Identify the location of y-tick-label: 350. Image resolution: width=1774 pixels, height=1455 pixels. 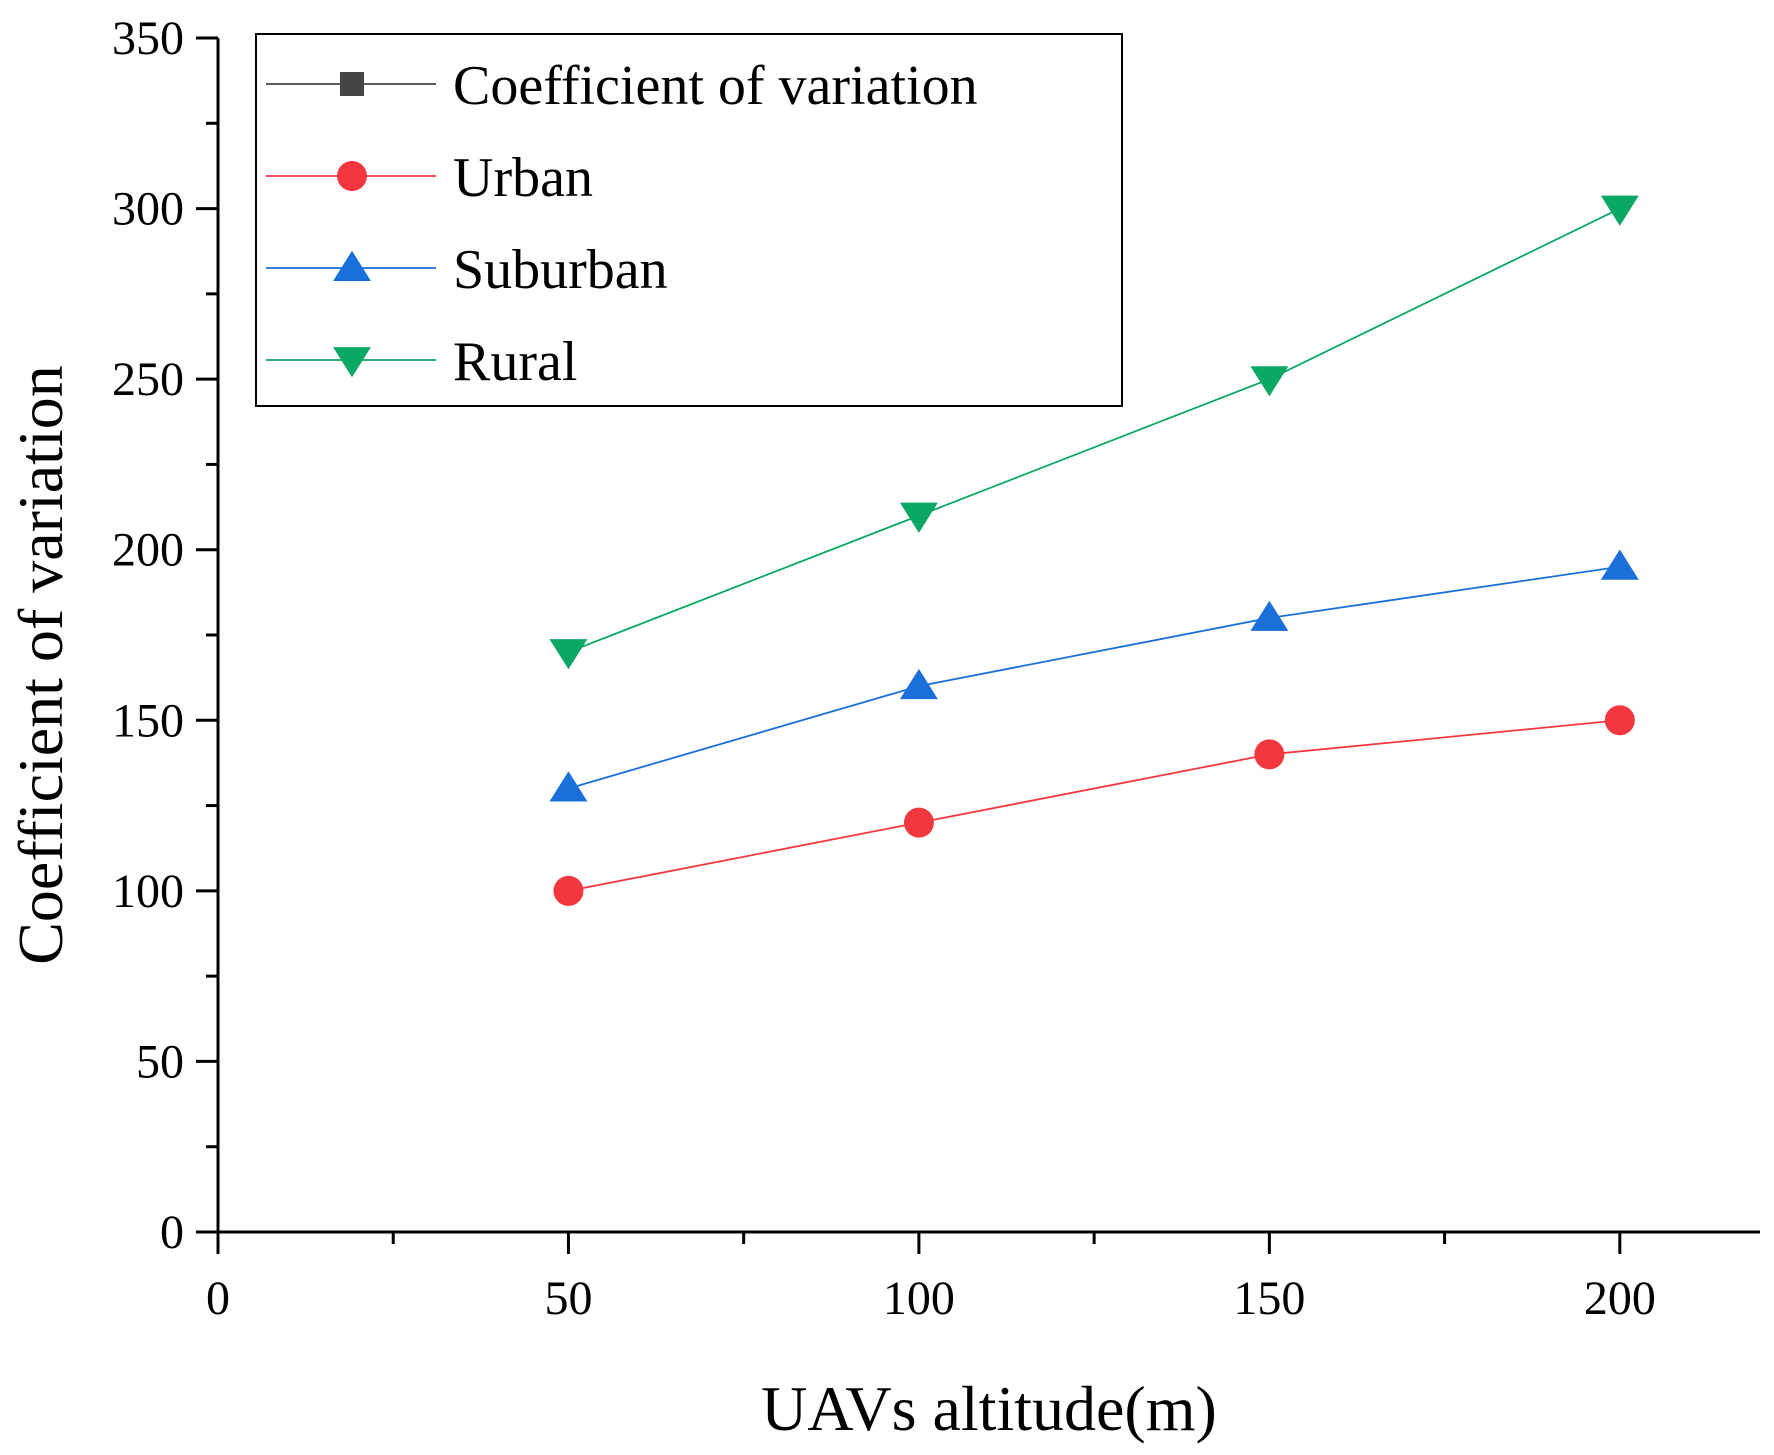
(148, 38).